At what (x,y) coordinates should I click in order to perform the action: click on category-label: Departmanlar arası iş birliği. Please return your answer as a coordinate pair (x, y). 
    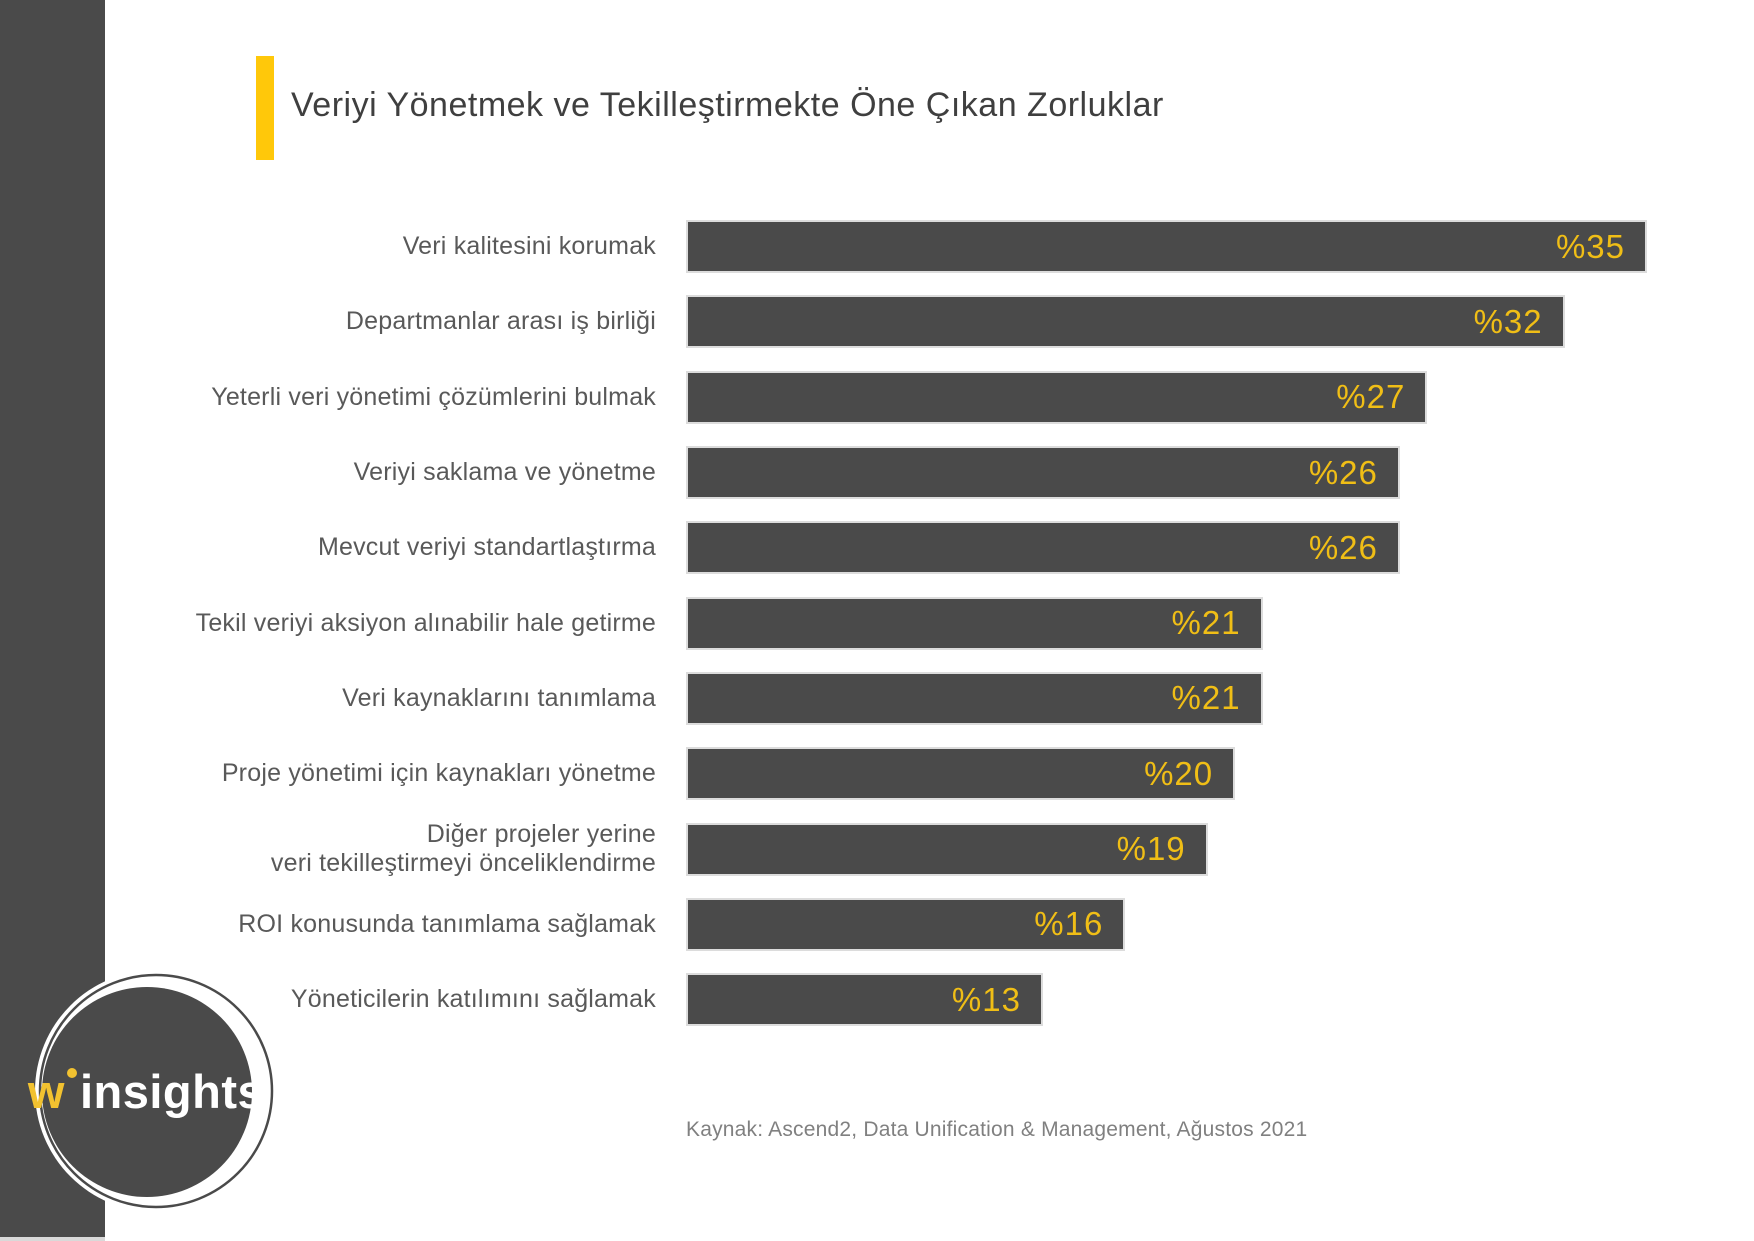
    Looking at the image, I should click on (500, 321).